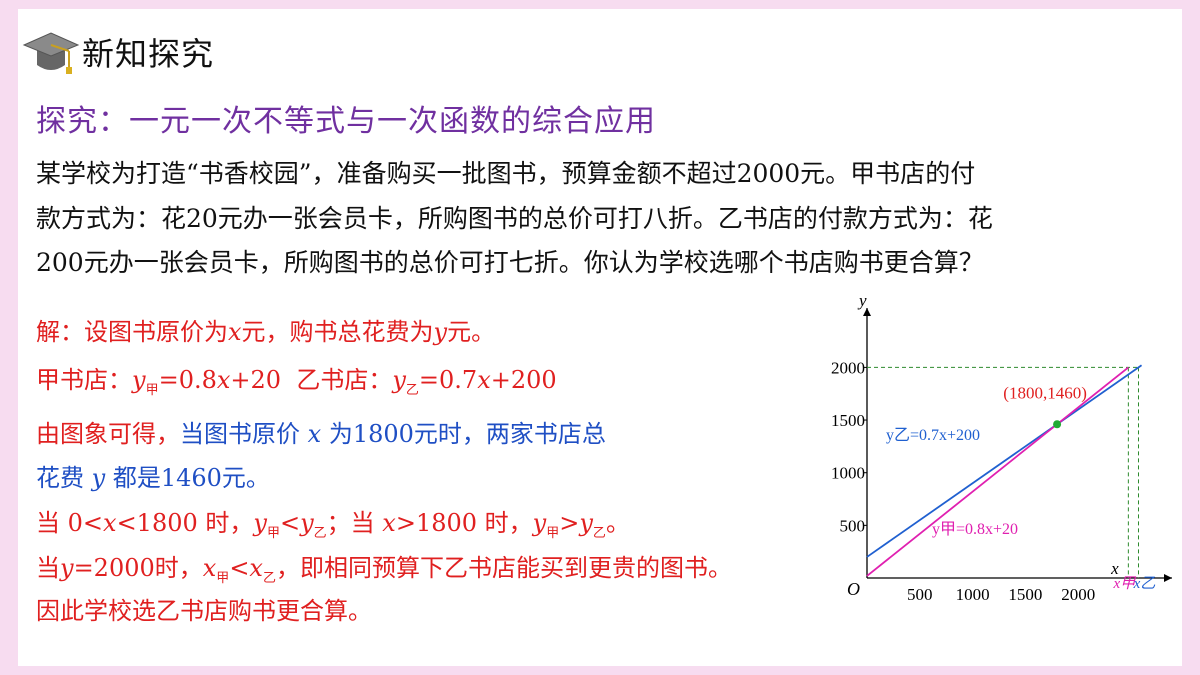 The height and width of the screenshot is (675, 1200). Describe the element at coordinates (510, 262) in the screenshot. I see `problem-line: 200元办一张会员卡，所购图书的总价可打七折。你认为学校选哪个书店购书更合算？` at that location.